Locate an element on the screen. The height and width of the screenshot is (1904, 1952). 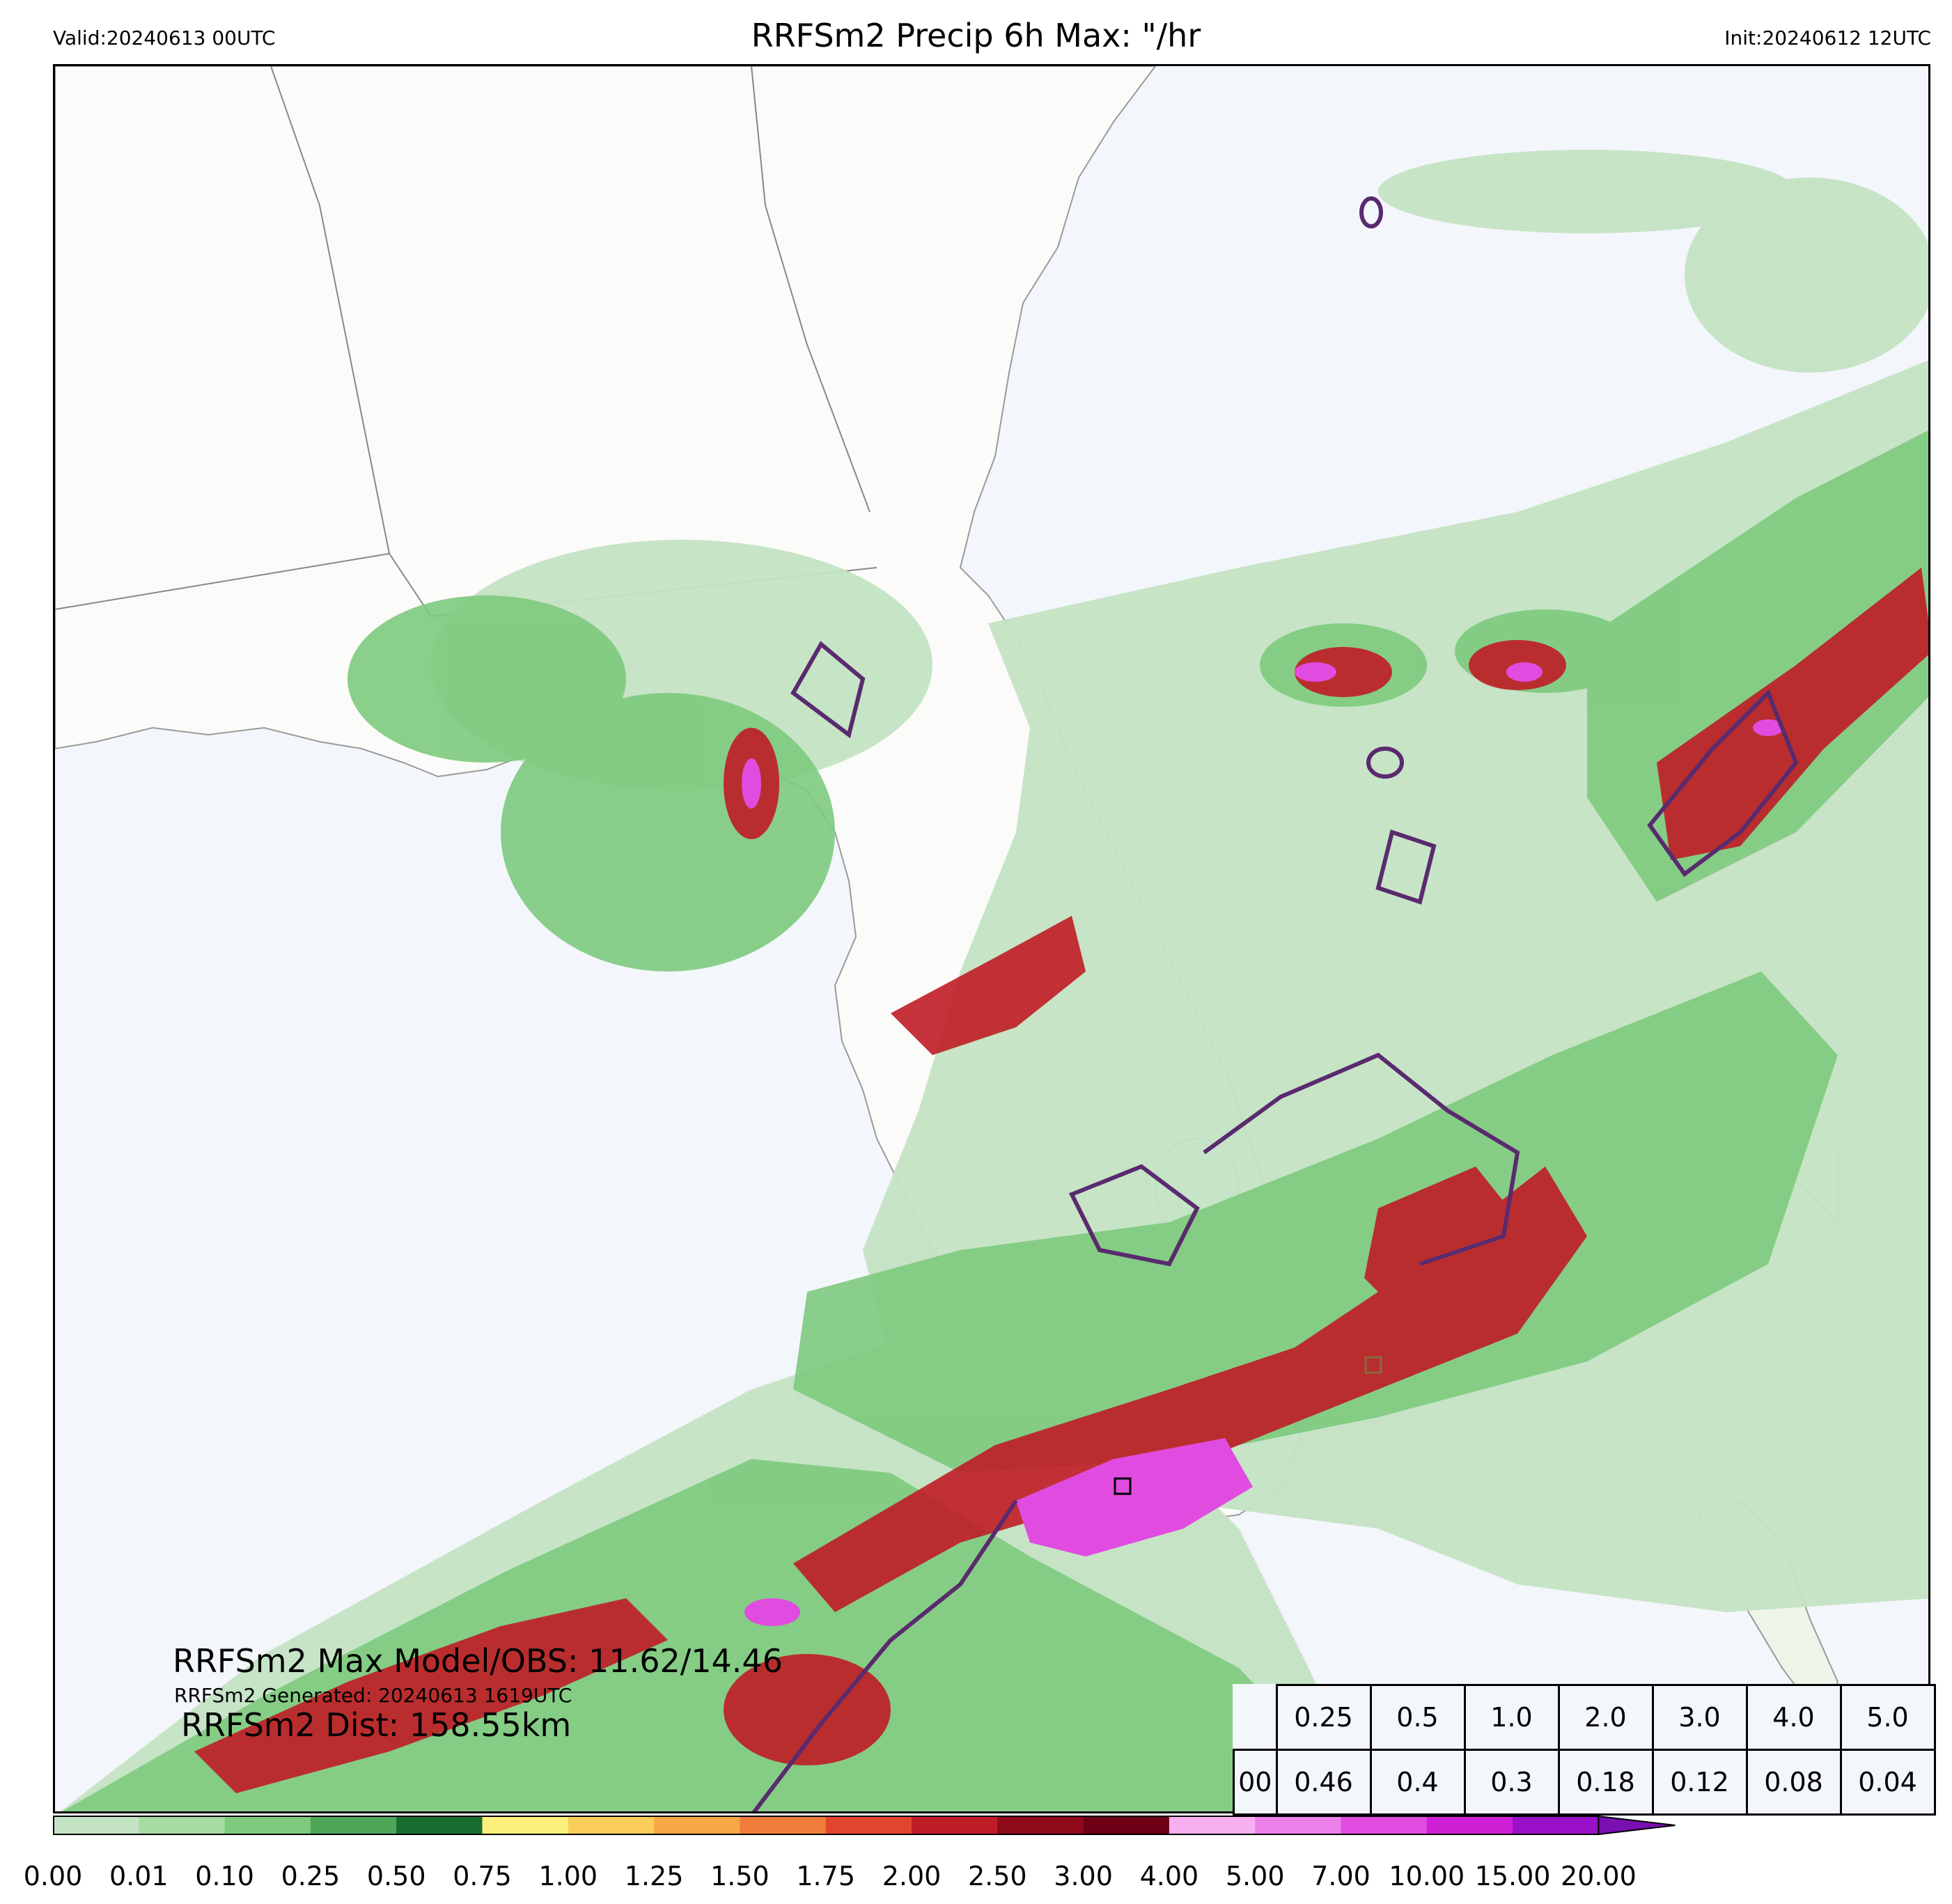
colorbar-tick-label: 0.50 is located at coordinates (396, 1876).